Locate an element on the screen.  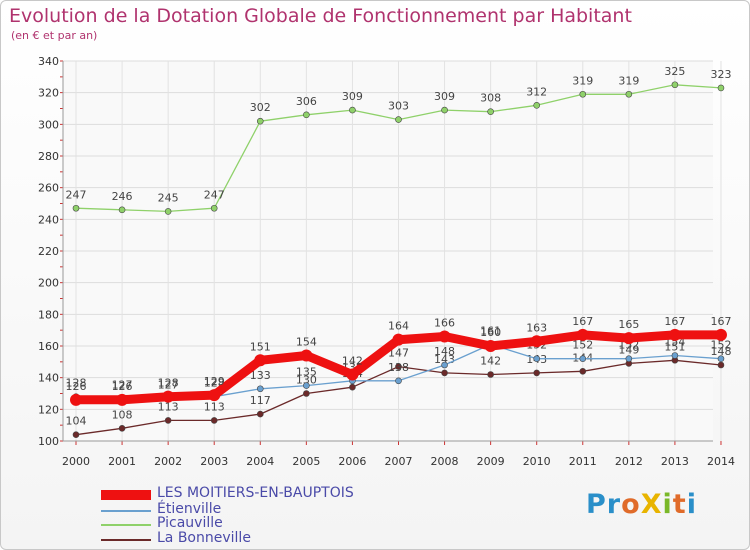
legend-swatch-picauville is located at coordinates (126, 525).